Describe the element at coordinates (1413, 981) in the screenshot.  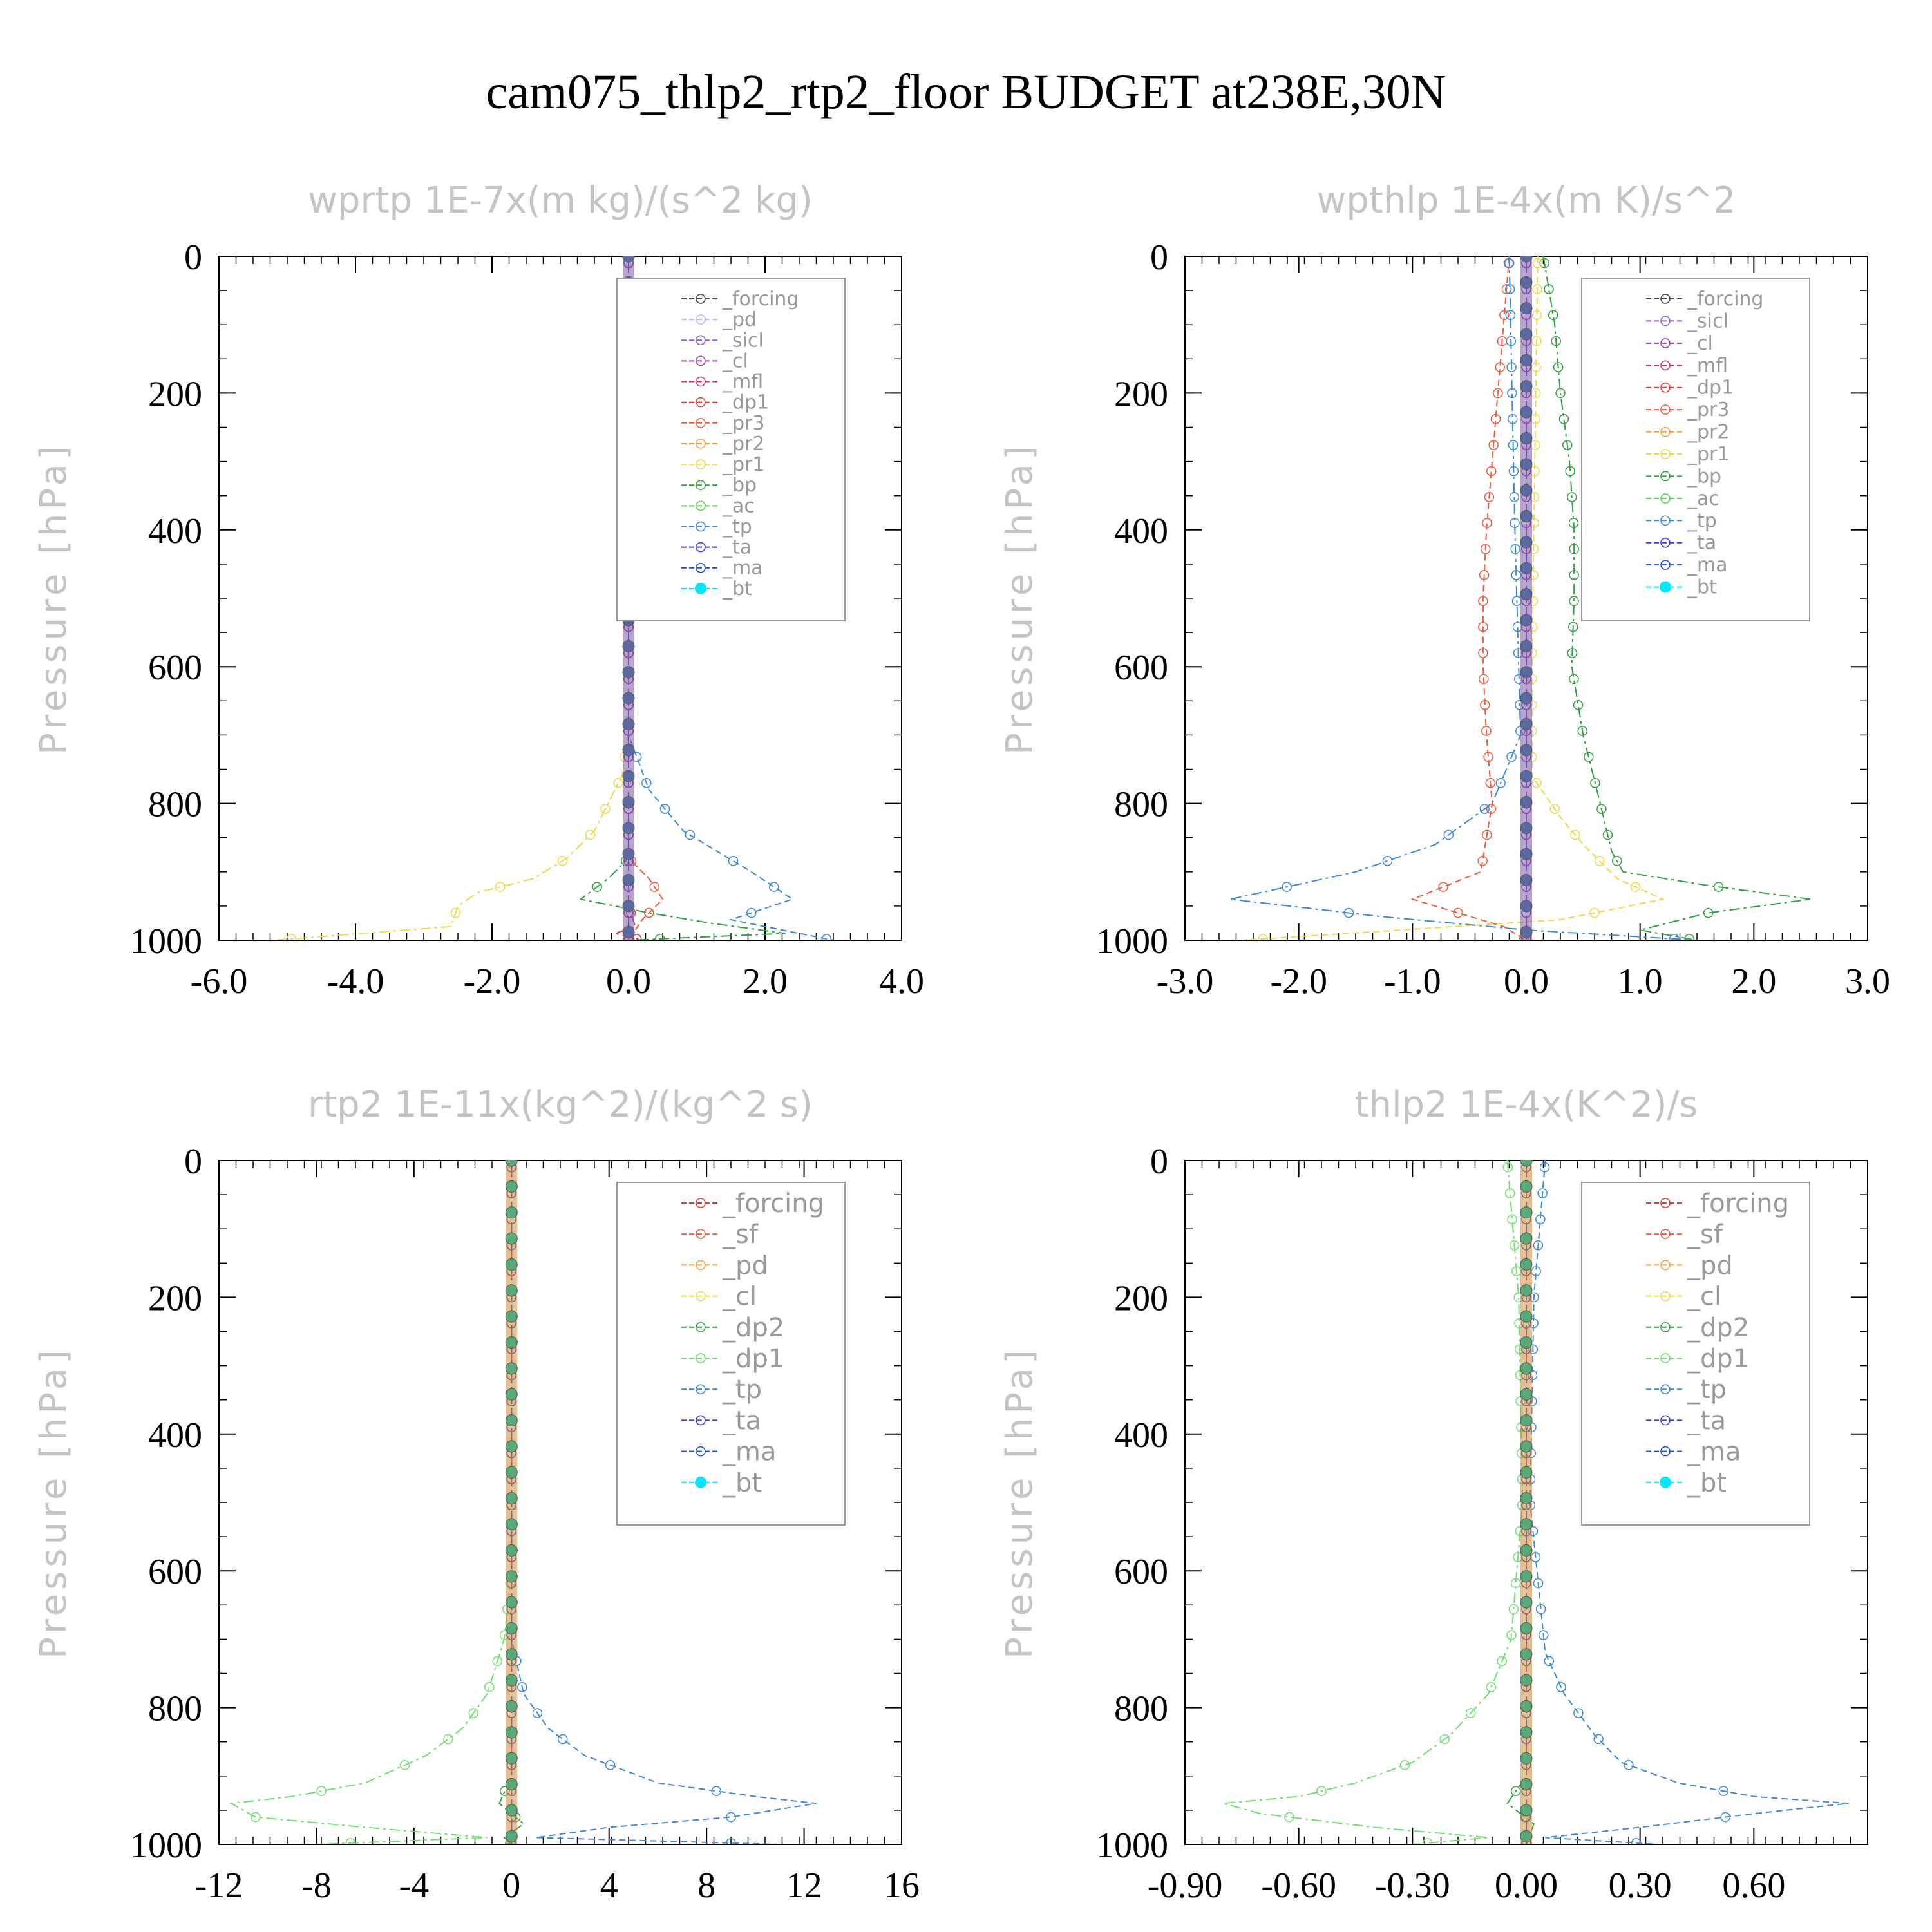
I see `x-tick-label: -1.0` at that location.